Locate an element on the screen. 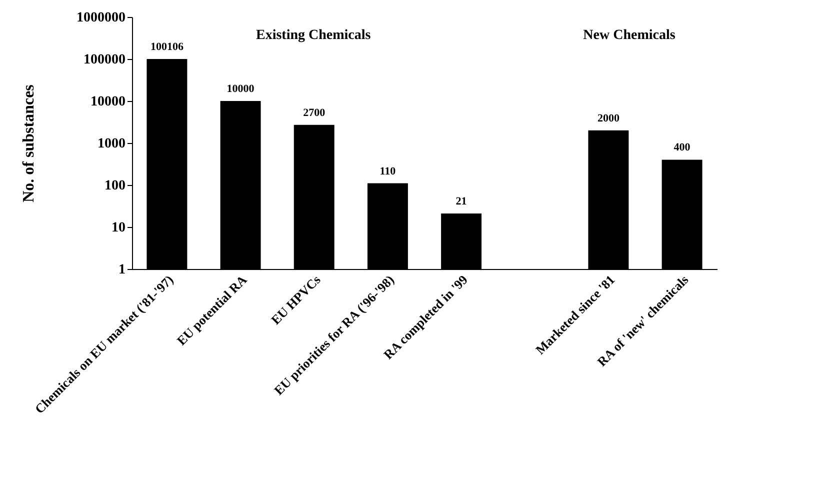 The height and width of the screenshot is (481, 825). data-label: 100106 is located at coordinates (167, 46).